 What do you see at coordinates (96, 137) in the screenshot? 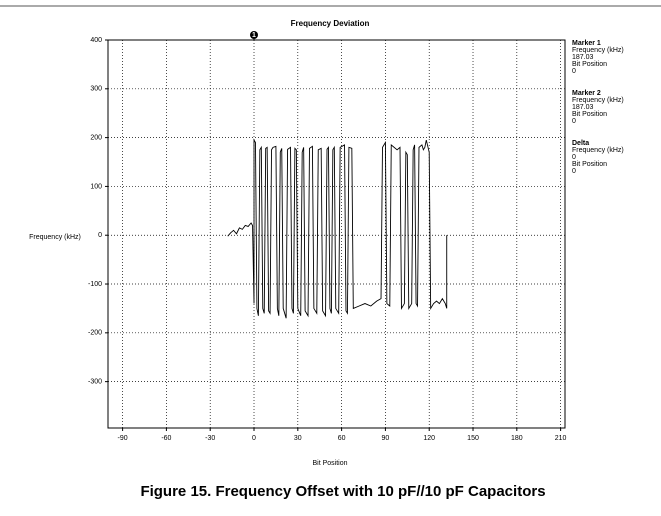
I see `y-tick-label: 200` at bounding box center [96, 137].